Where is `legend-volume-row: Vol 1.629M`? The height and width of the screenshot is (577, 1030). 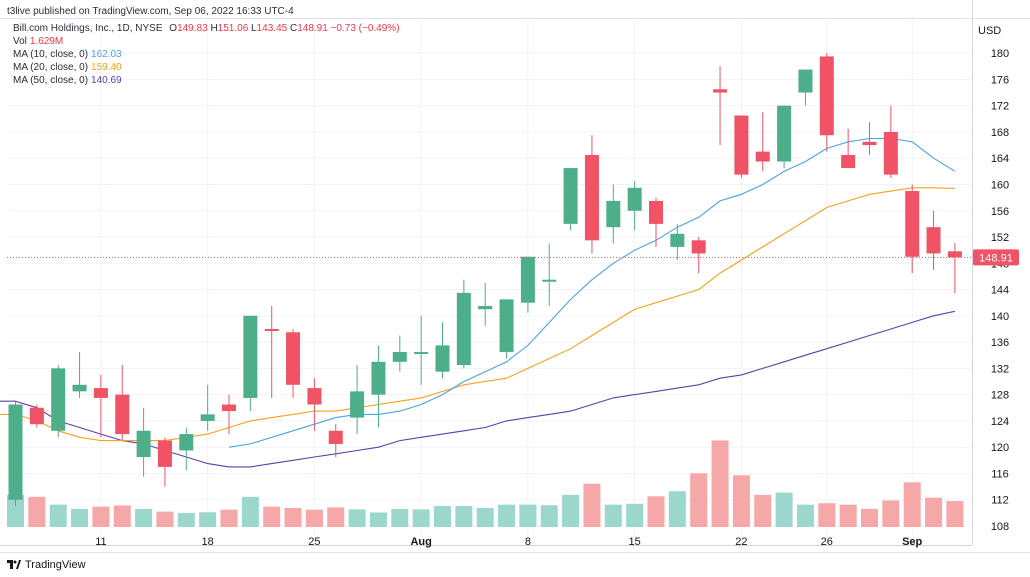
legend-volume-row: Vol 1.629M is located at coordinates (206, 41).